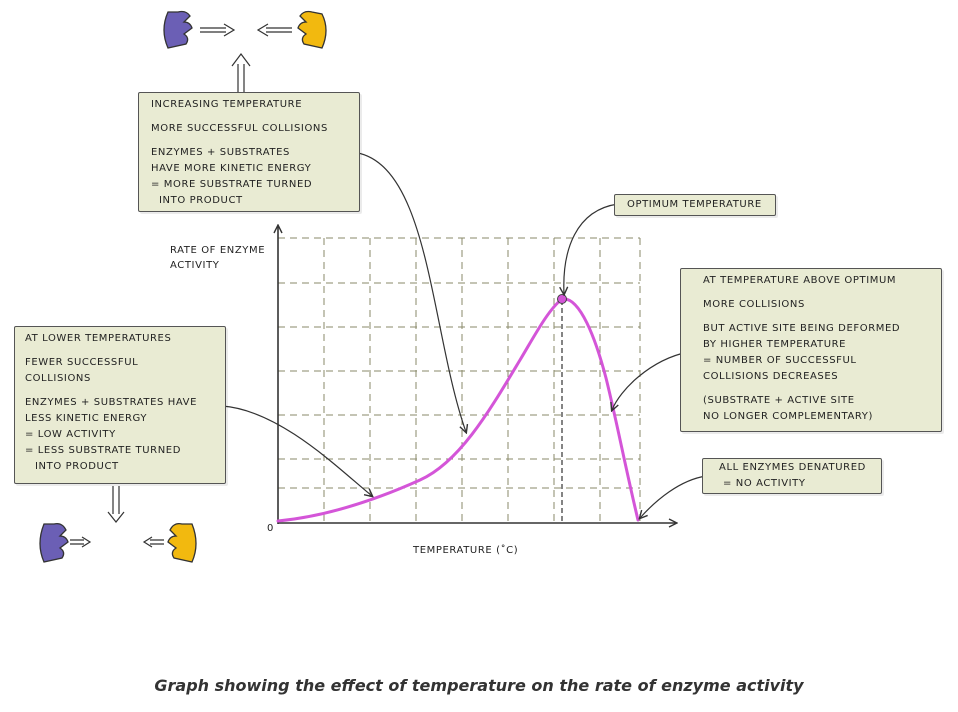 The width and height of the screenshot is (958, 712). I want to click on note-above-title: AT TEMPERATURE ABOVE OPTIMUM, so click(800, 280).